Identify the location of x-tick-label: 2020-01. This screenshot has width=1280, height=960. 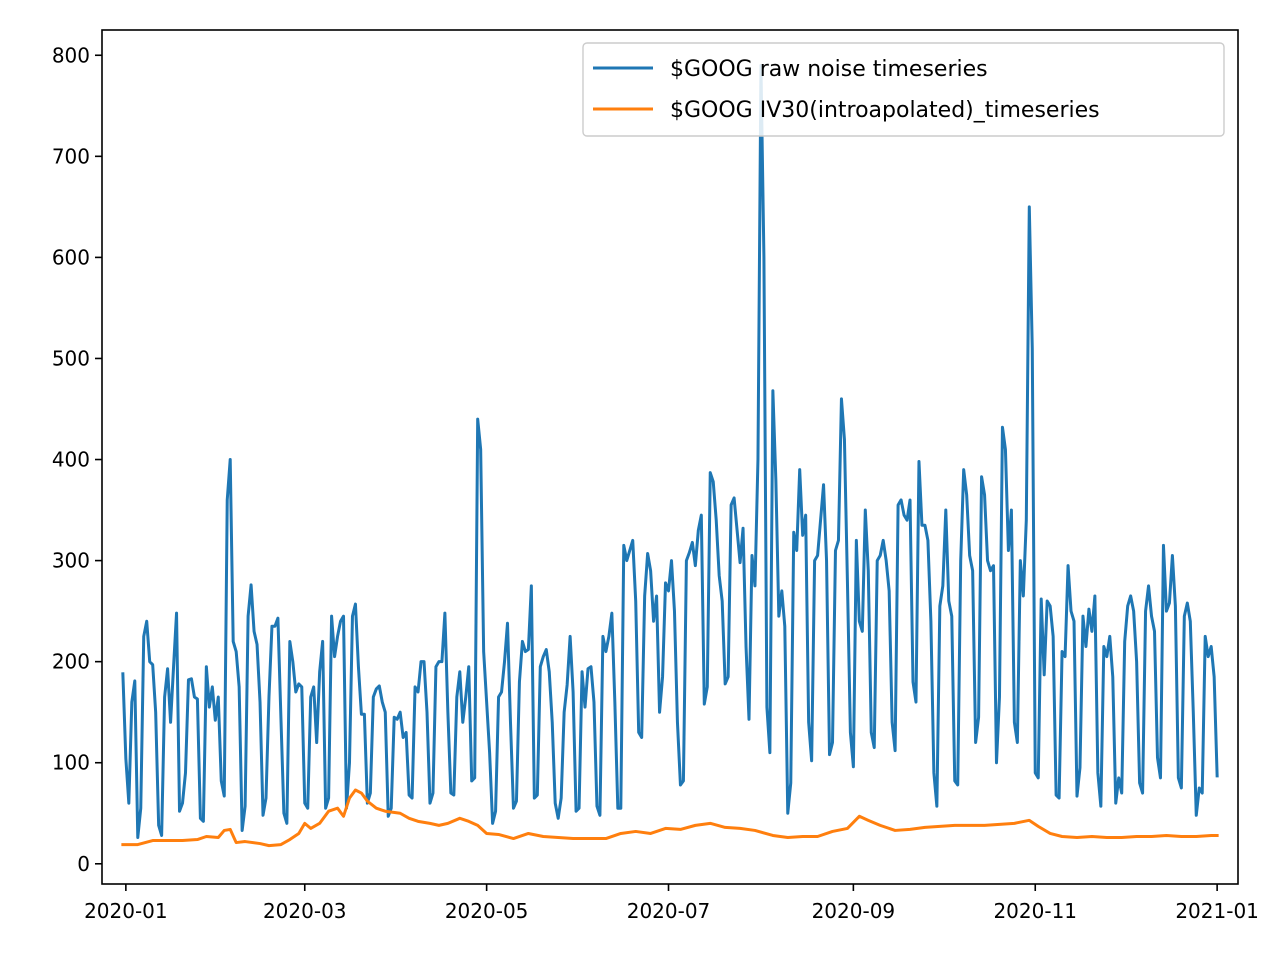
(126, 911).